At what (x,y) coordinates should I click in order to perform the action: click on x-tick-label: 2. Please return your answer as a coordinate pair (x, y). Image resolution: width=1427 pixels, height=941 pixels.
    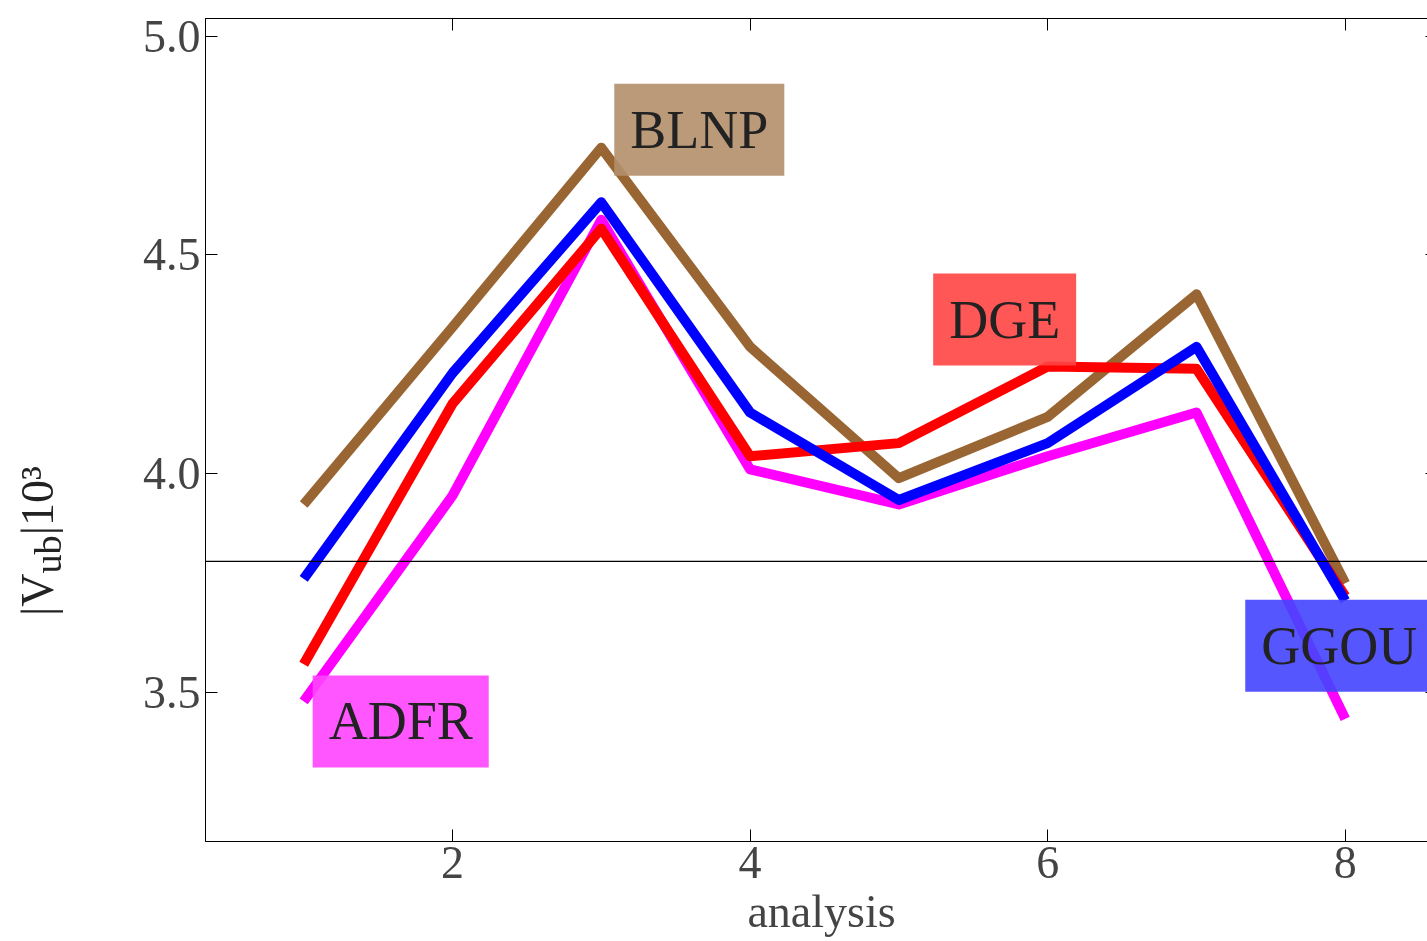
    Looking at the image, I should click on (452, 862).